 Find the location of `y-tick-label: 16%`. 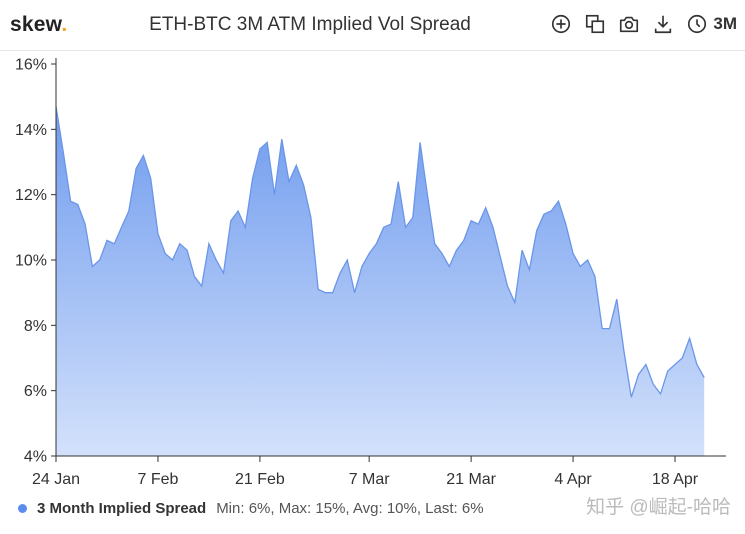

y-tick-label: 16% is located at coordinates (31, 65).